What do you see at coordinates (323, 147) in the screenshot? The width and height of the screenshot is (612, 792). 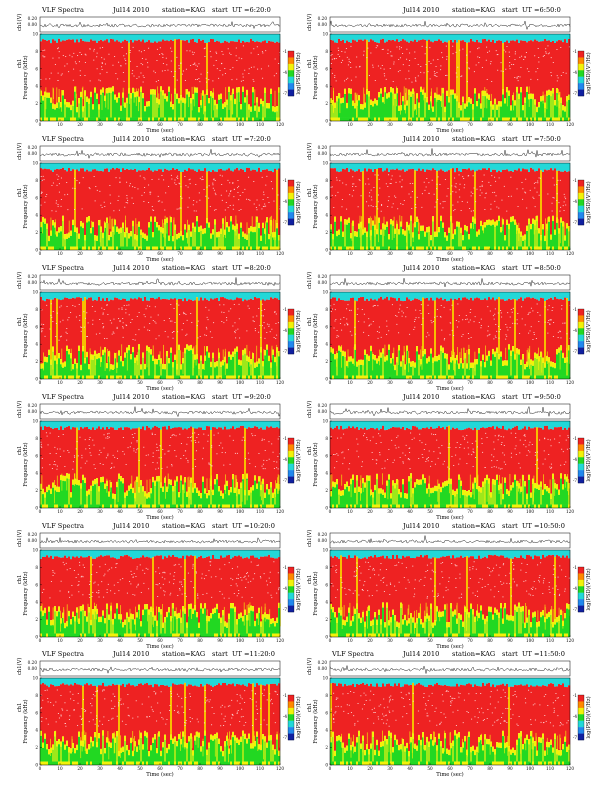 I see `ch1-tick-label: 0.20` at bounding box center [323, 147].